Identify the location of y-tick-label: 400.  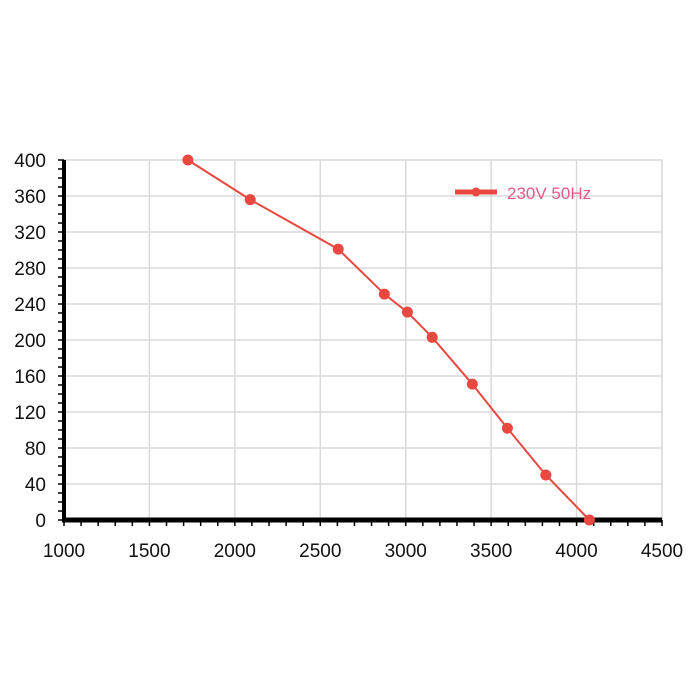
(30, 161).